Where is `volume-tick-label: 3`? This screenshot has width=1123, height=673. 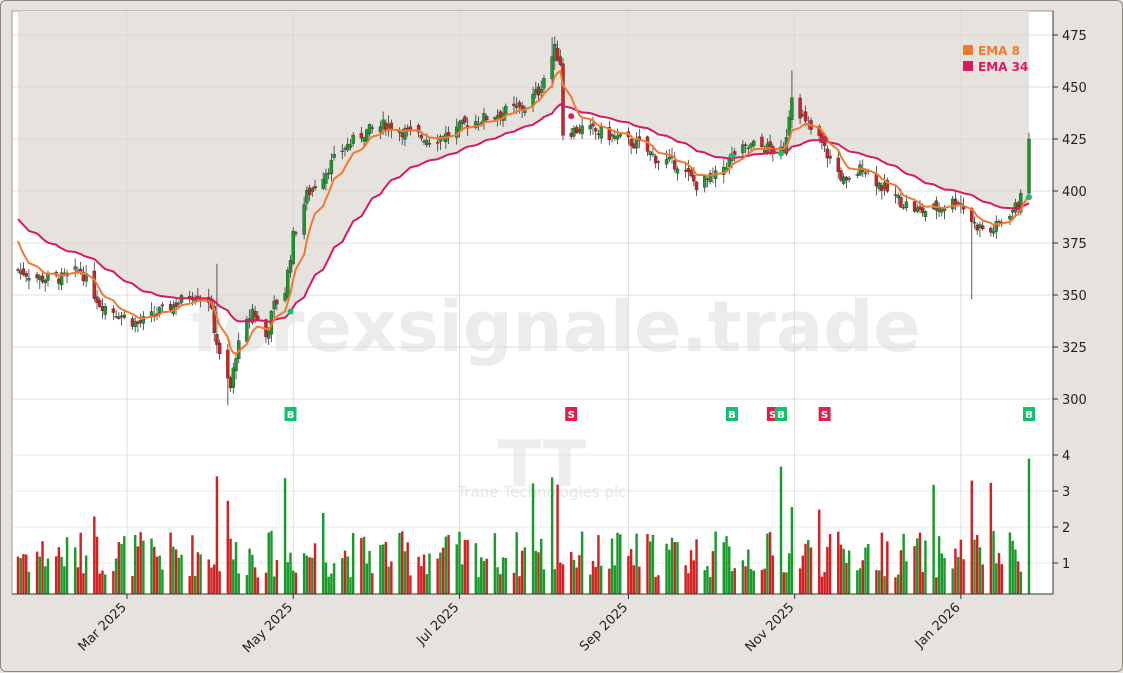
volume-tick-label: 3 is located at coordinates (1066, 492).